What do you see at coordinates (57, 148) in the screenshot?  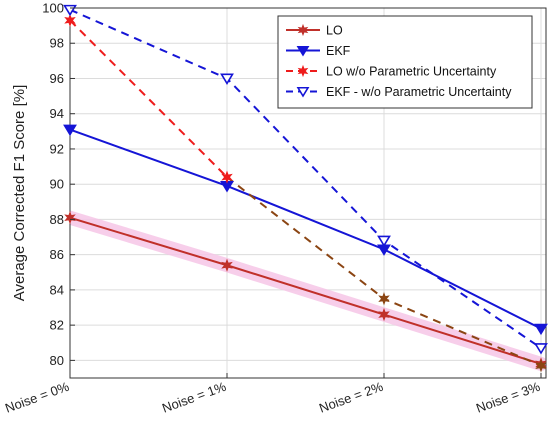 I see `y-tick-label: 92` at bounding box center [57, 148].